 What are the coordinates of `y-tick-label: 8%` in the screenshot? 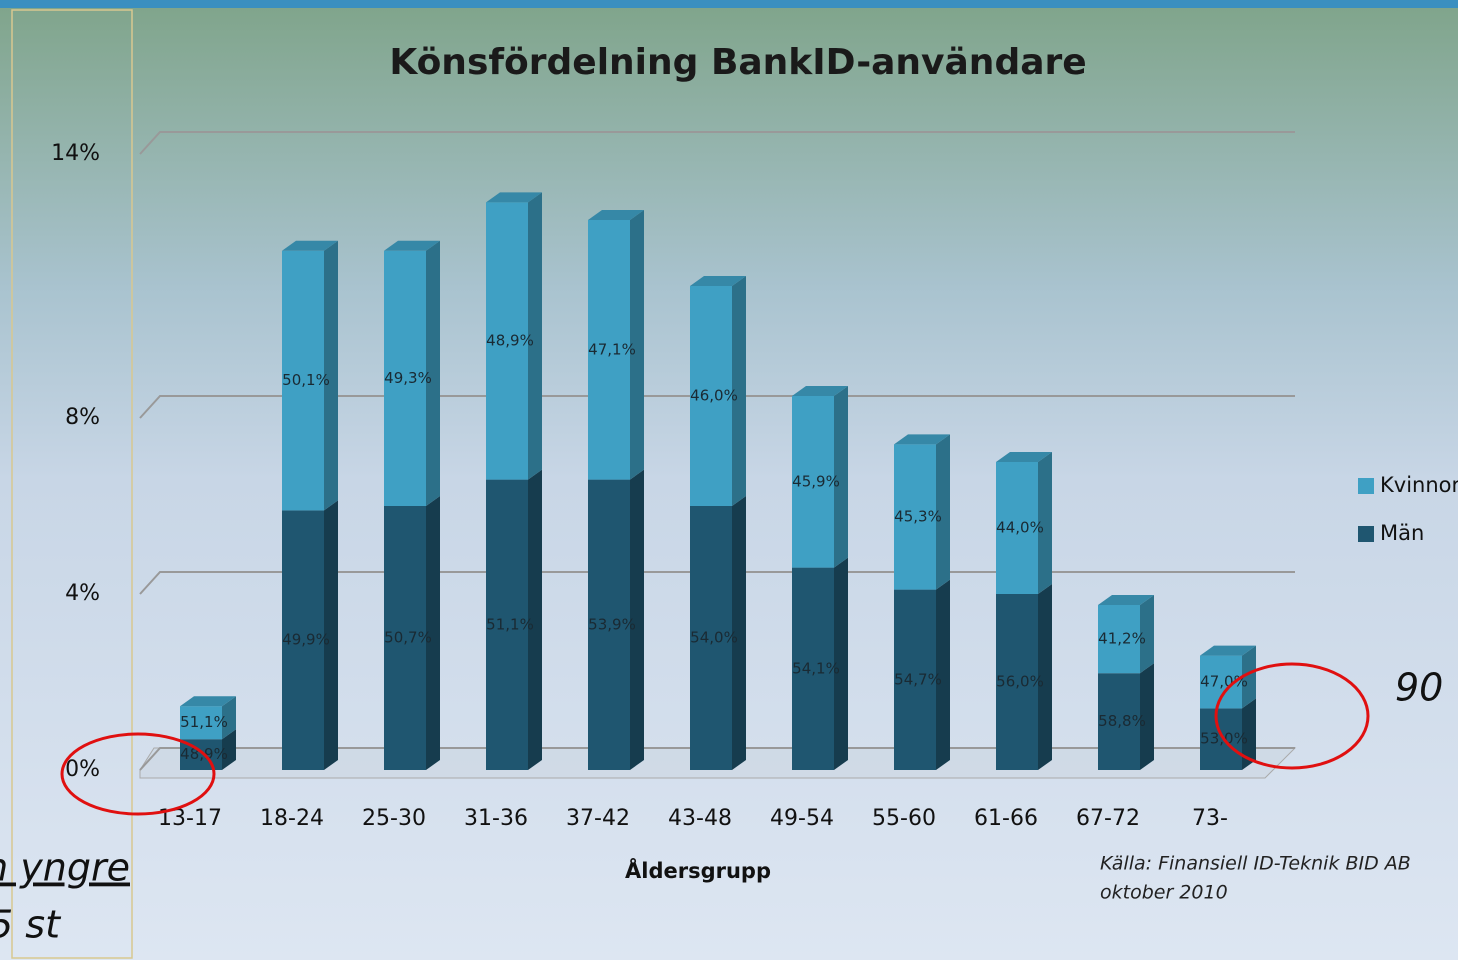 It's located at (82, 417).